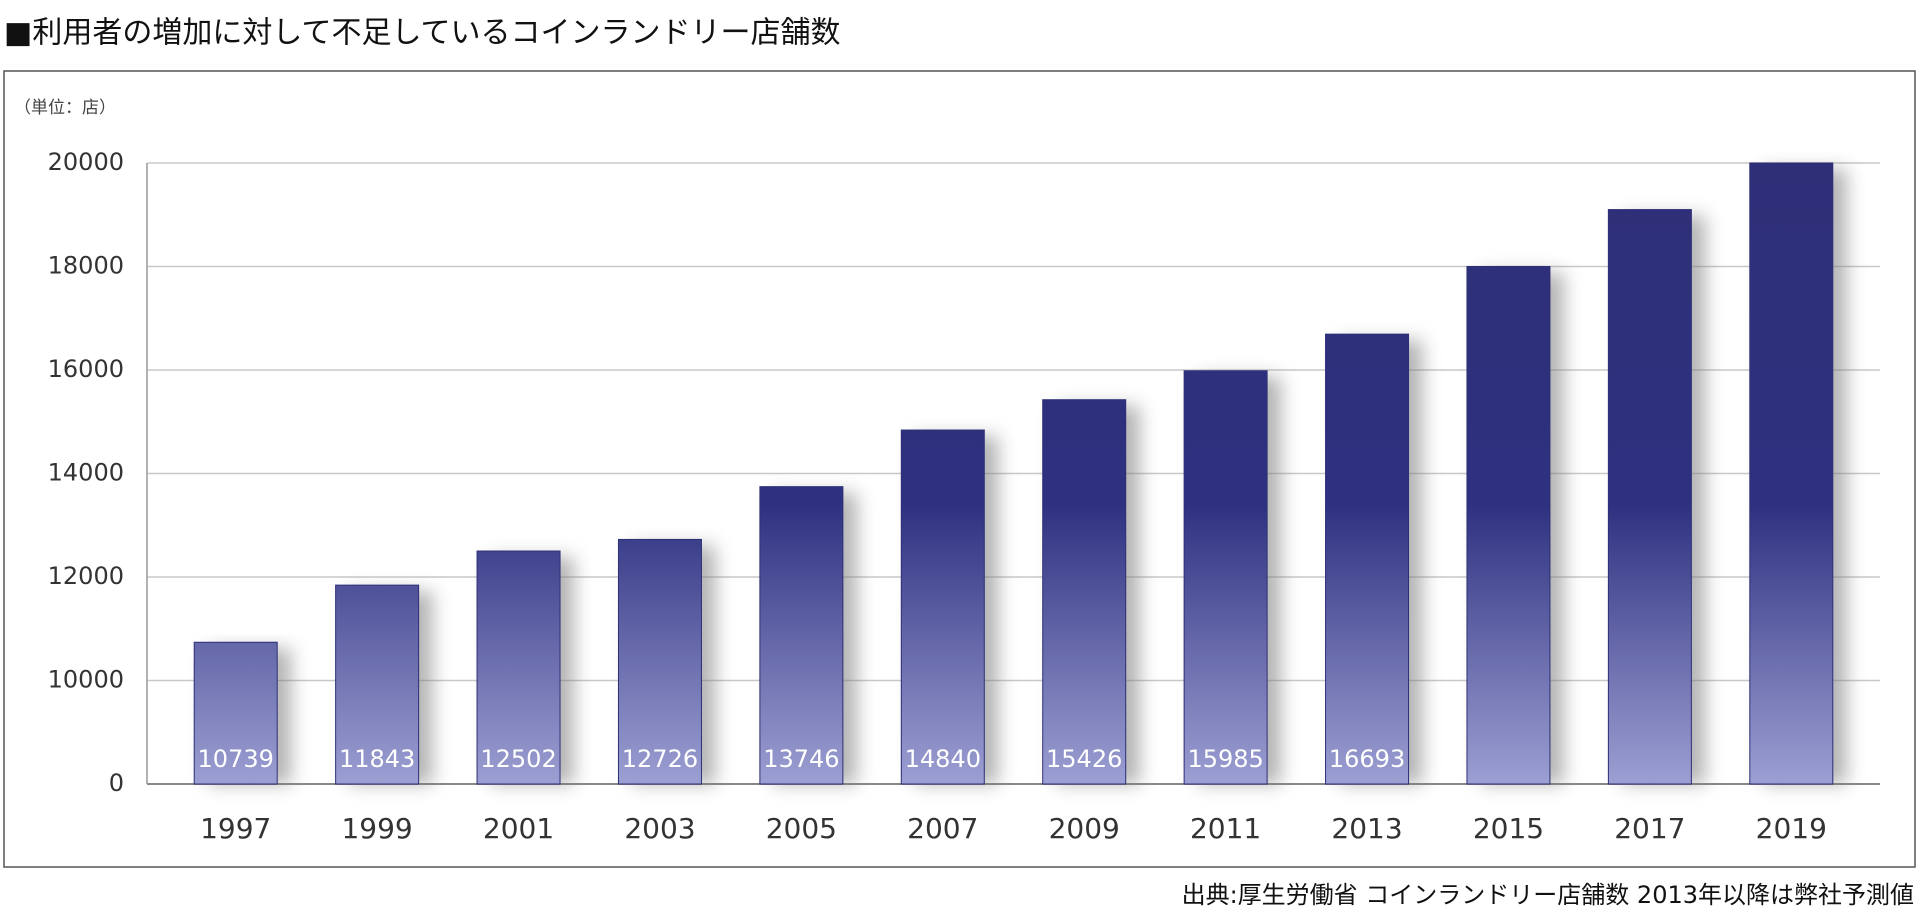  I want to click on y-tick-label: 18000, so click(86, 266).